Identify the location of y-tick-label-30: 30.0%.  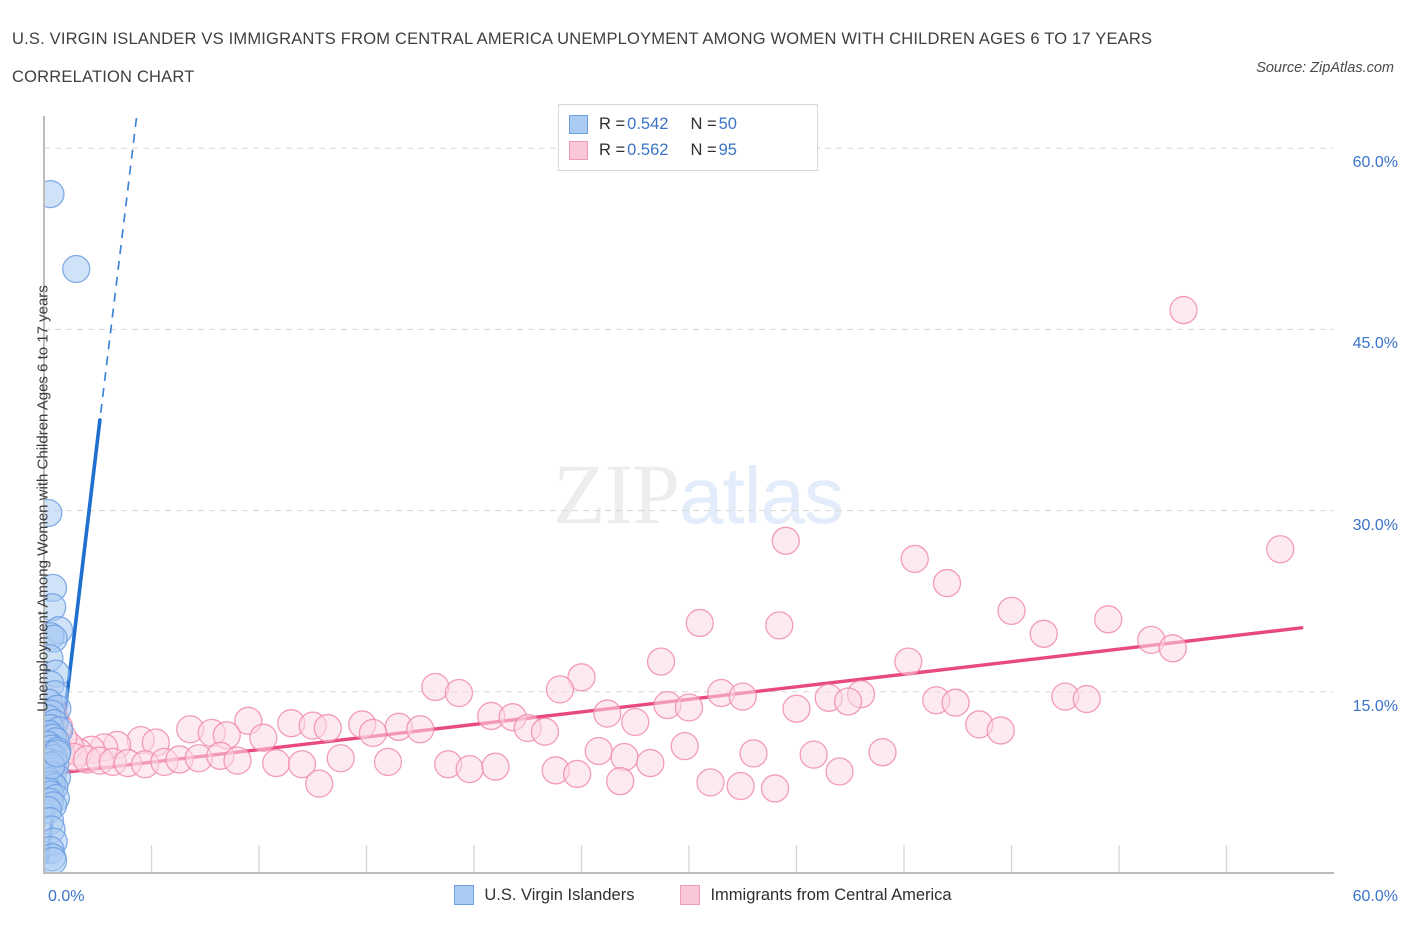
(1375, 525).